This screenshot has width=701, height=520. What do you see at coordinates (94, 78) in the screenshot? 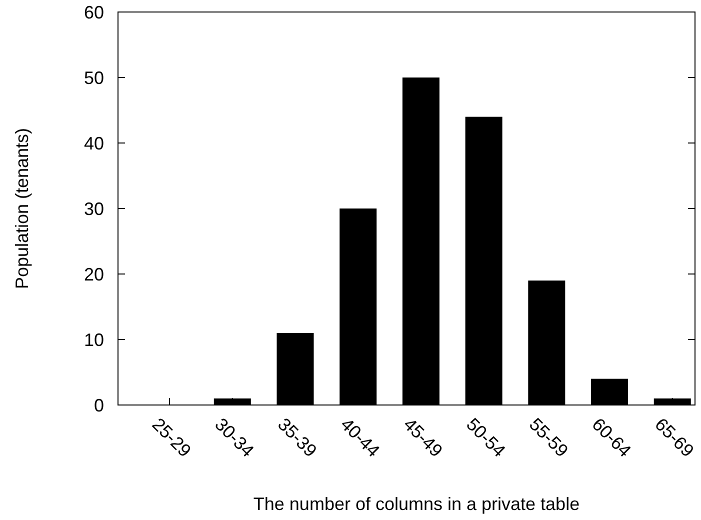
I see `y-tick-label: 50` at bounding box center [94, 78].